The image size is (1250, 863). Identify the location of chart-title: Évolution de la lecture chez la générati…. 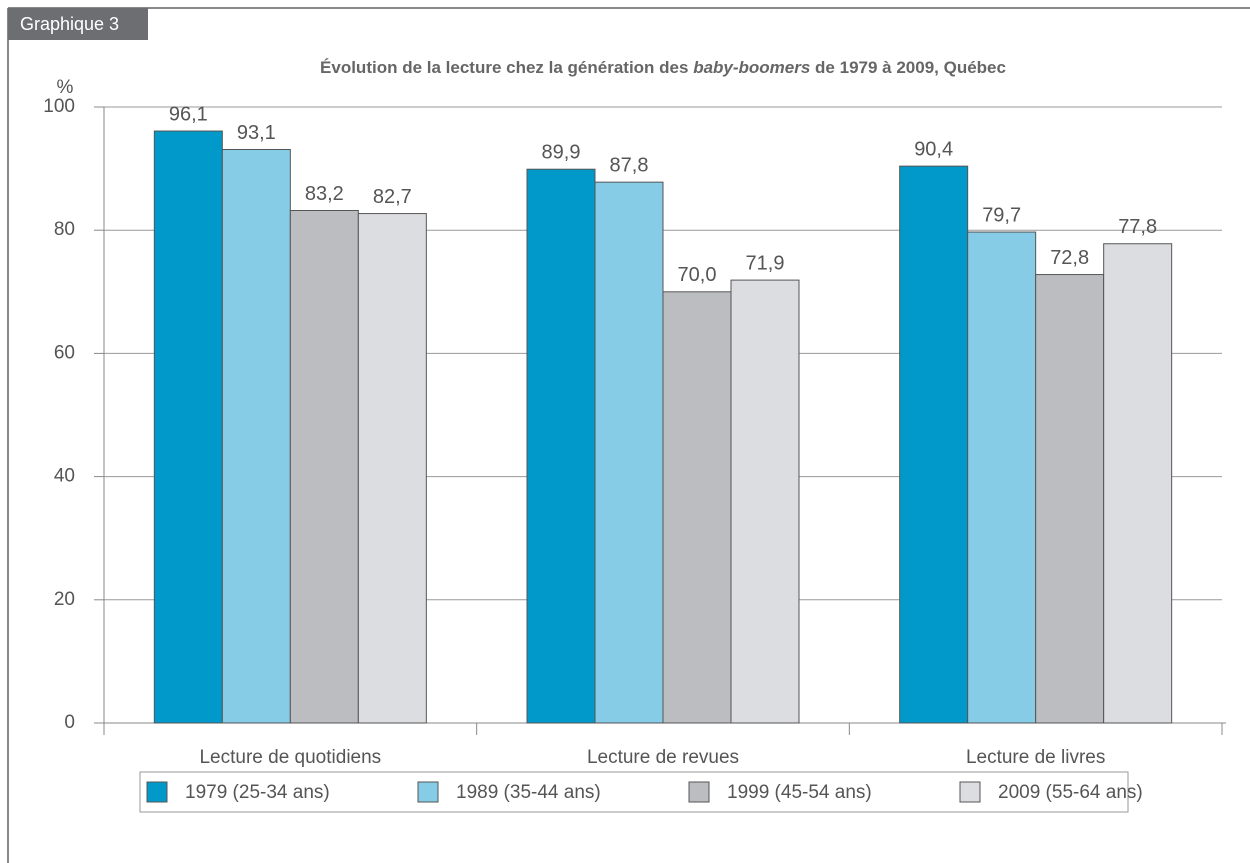
(663, 68).